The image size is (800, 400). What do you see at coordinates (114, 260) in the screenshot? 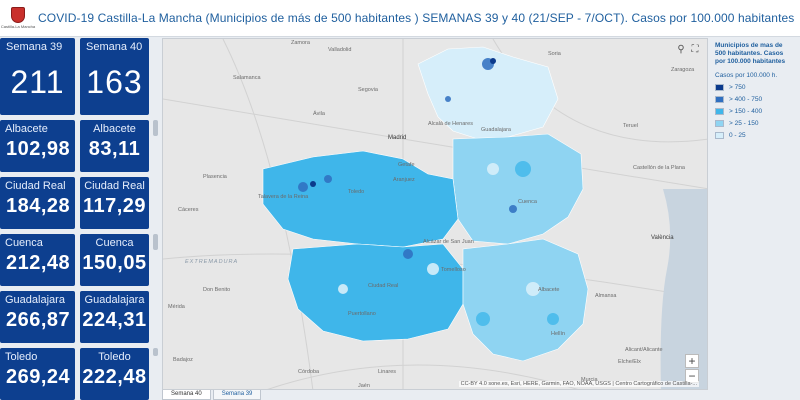
I see `tile-cuenca-w40: Cuenca 150,05` at bounding box center [114, 260].